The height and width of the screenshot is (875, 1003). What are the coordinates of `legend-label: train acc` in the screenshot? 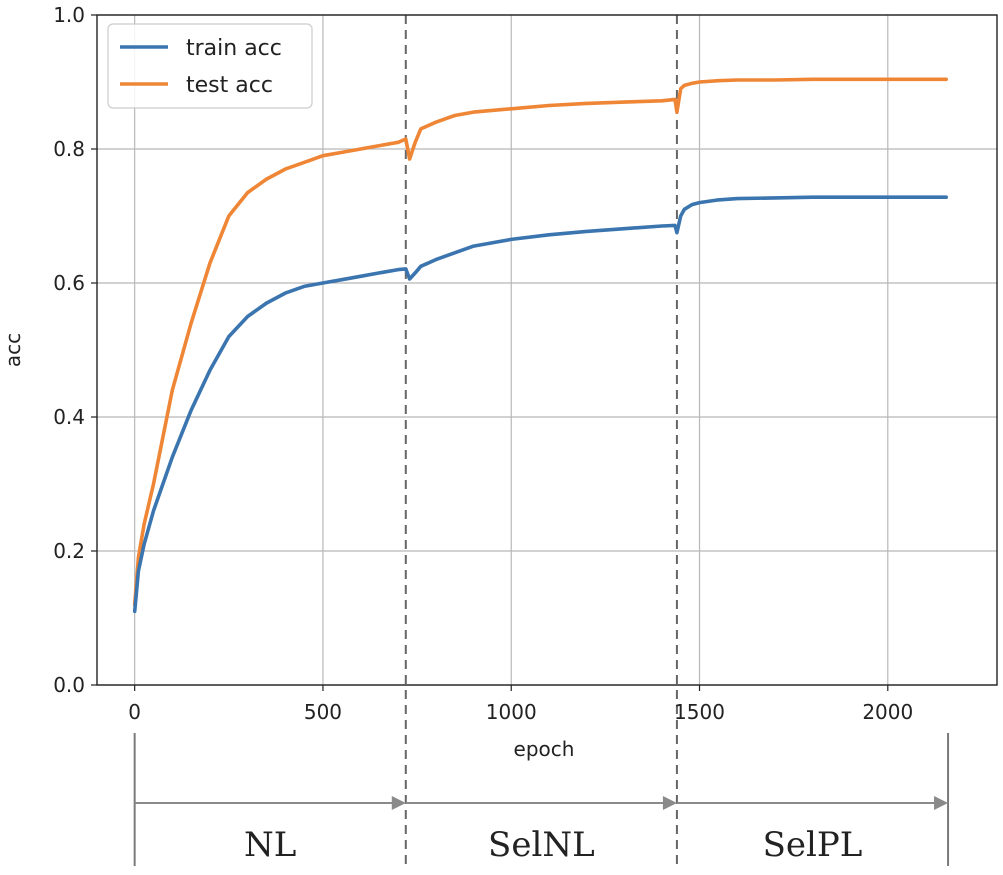 It's located at (234, 48).